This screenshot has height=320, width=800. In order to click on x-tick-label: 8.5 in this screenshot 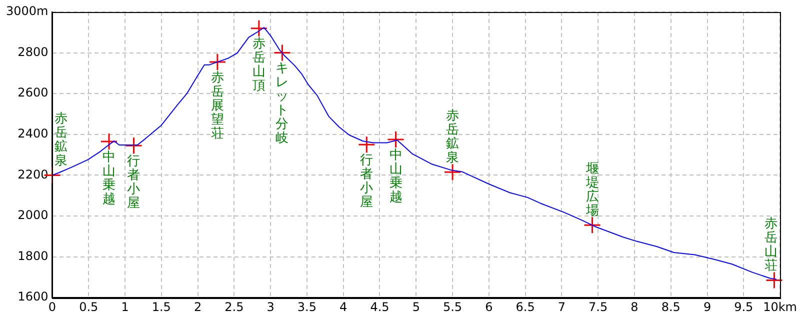, I will do `click(670, 307)`.